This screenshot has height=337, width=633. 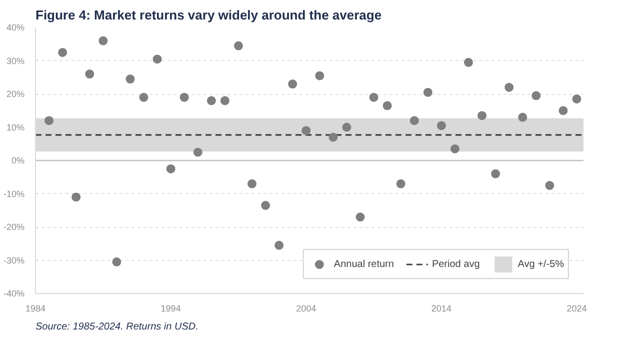 I want to click on legend-label: Annual return, so click(x=364, y=264).